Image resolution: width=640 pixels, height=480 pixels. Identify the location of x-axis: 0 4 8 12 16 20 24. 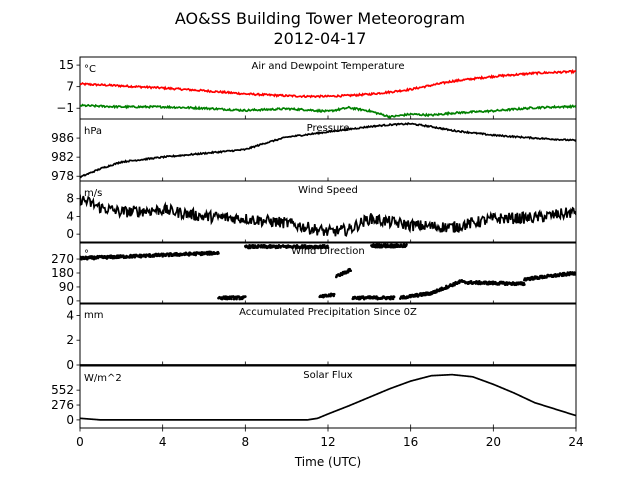
(330, 438).